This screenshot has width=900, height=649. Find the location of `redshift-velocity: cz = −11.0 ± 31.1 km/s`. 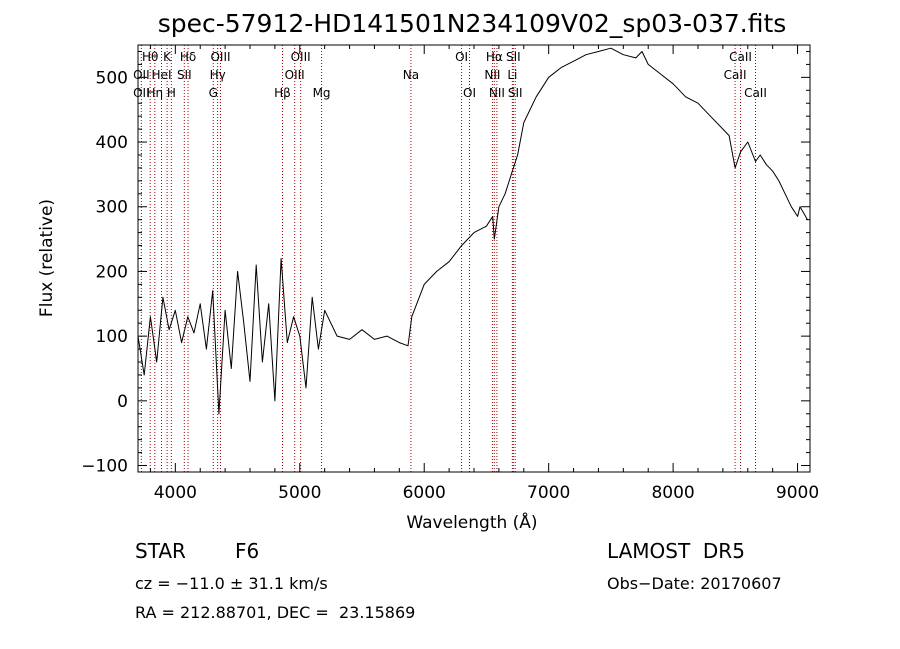

redshift-velocity: cz = −11.0 ± 31.1 km/s is located at coordinates (231, 583).